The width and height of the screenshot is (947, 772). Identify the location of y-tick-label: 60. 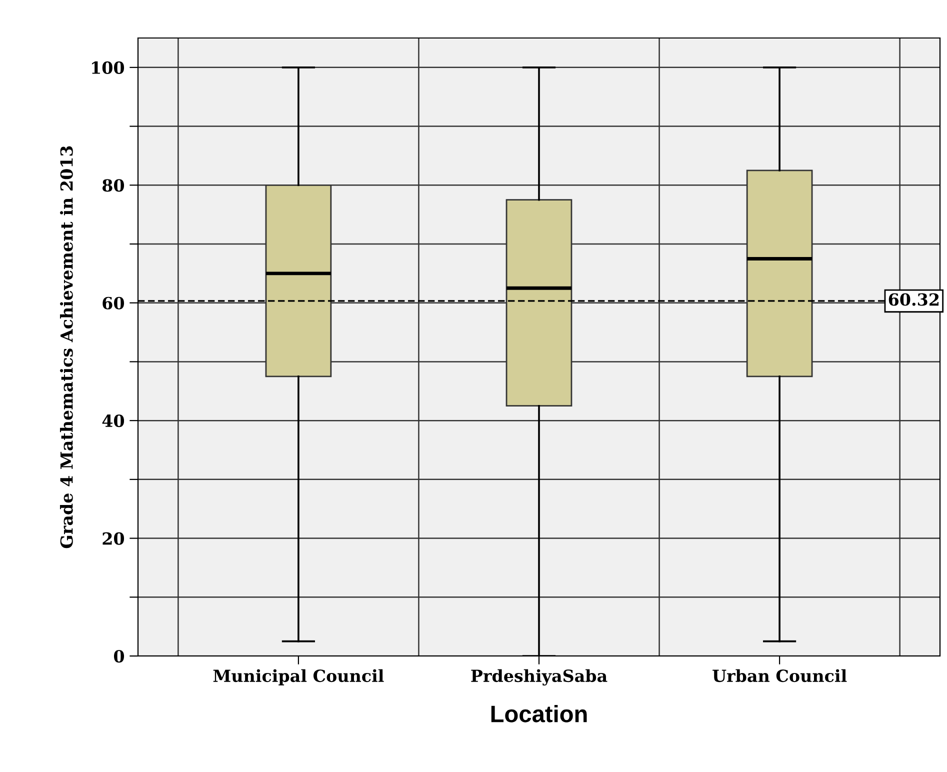
(113, 303).